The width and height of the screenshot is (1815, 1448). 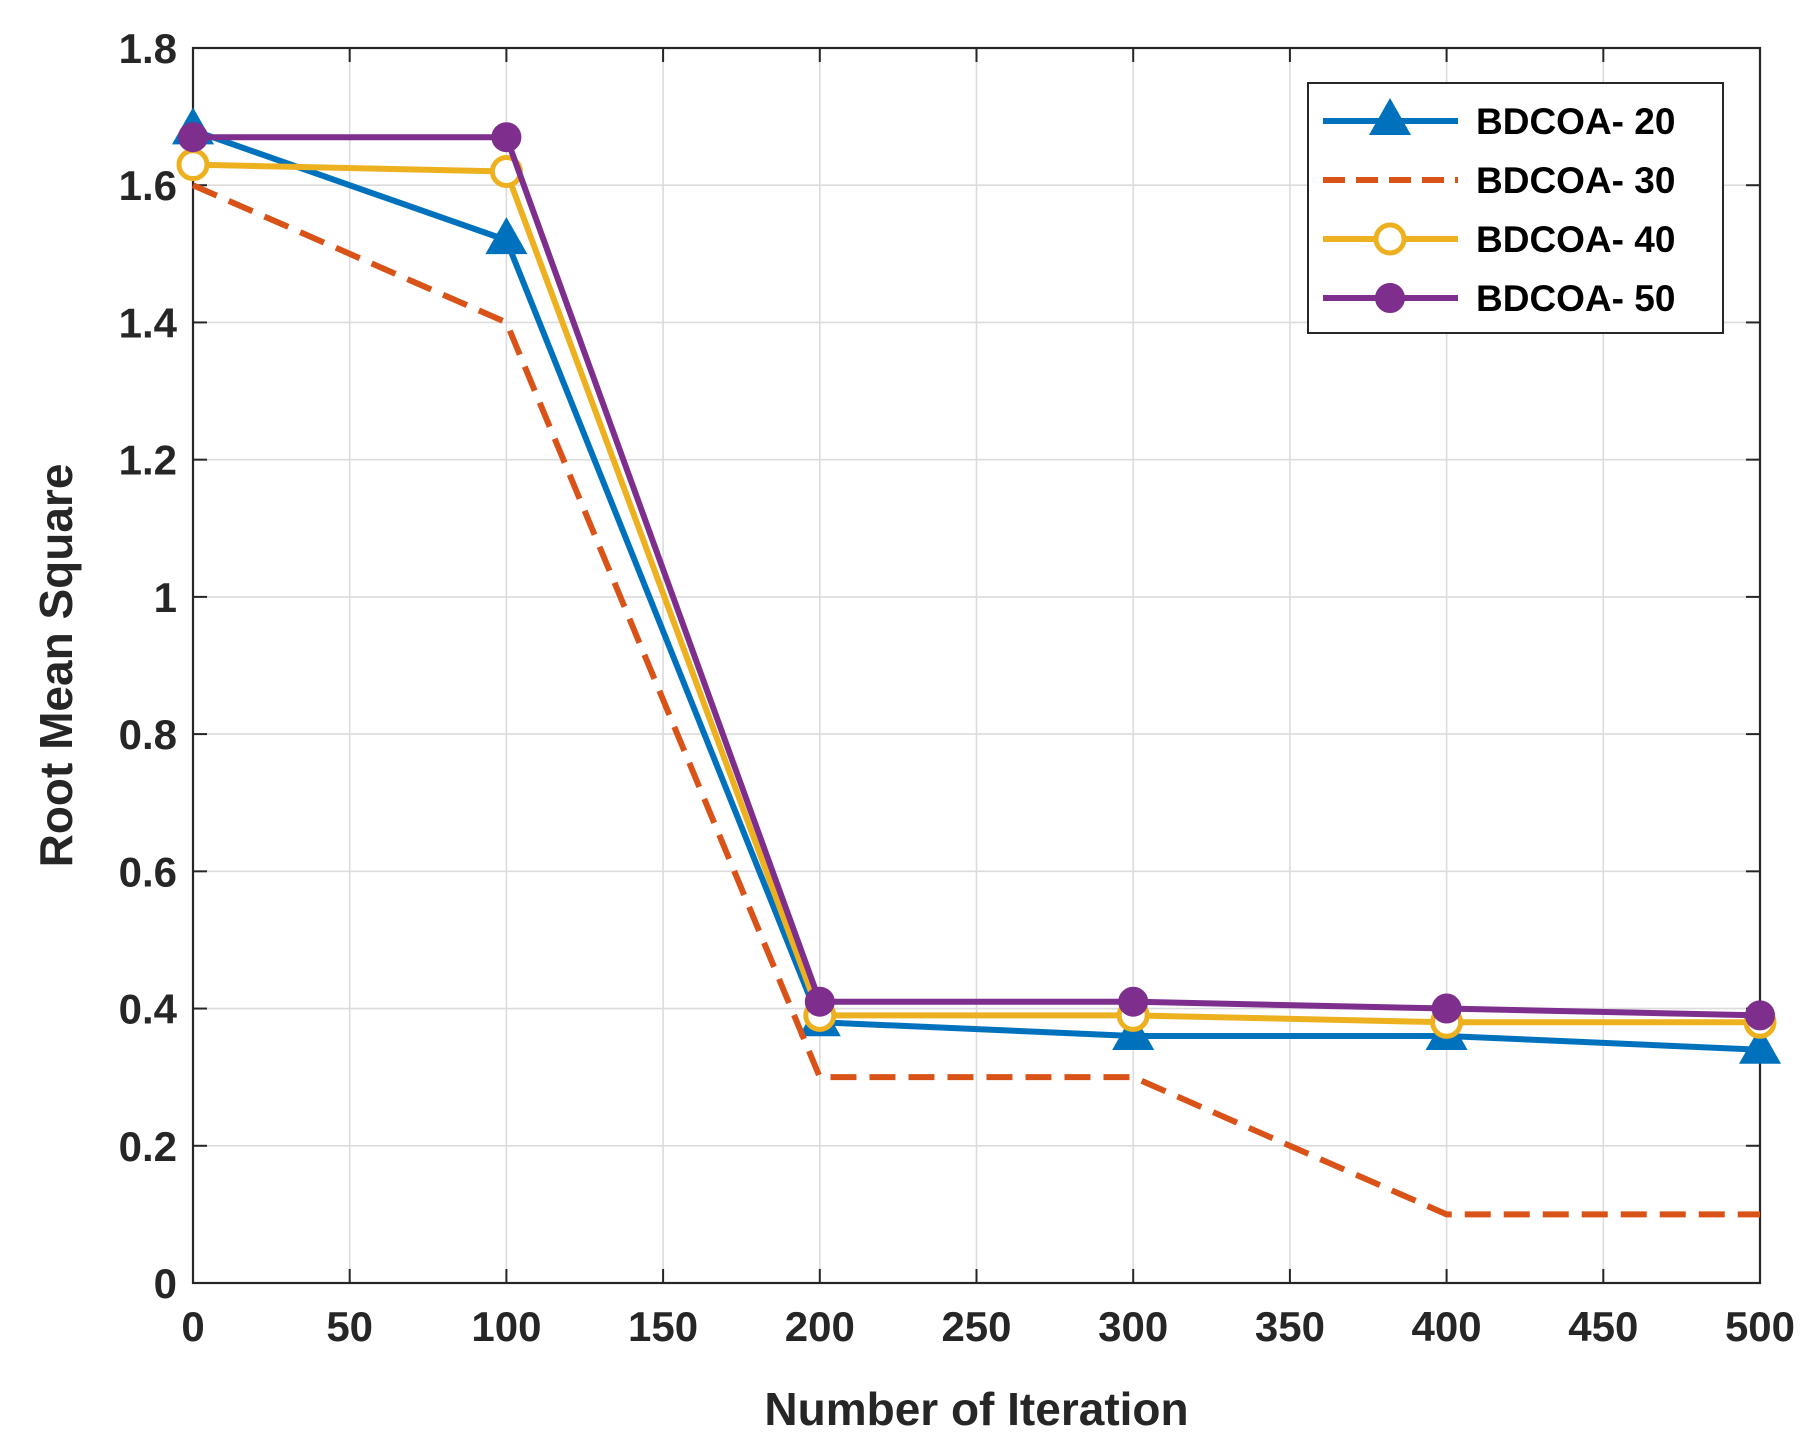 What do you see at coordinates (148, 1009) in the screenshot?
I see `y-tick-label: 0.4` at bounding box center [148, 1009].